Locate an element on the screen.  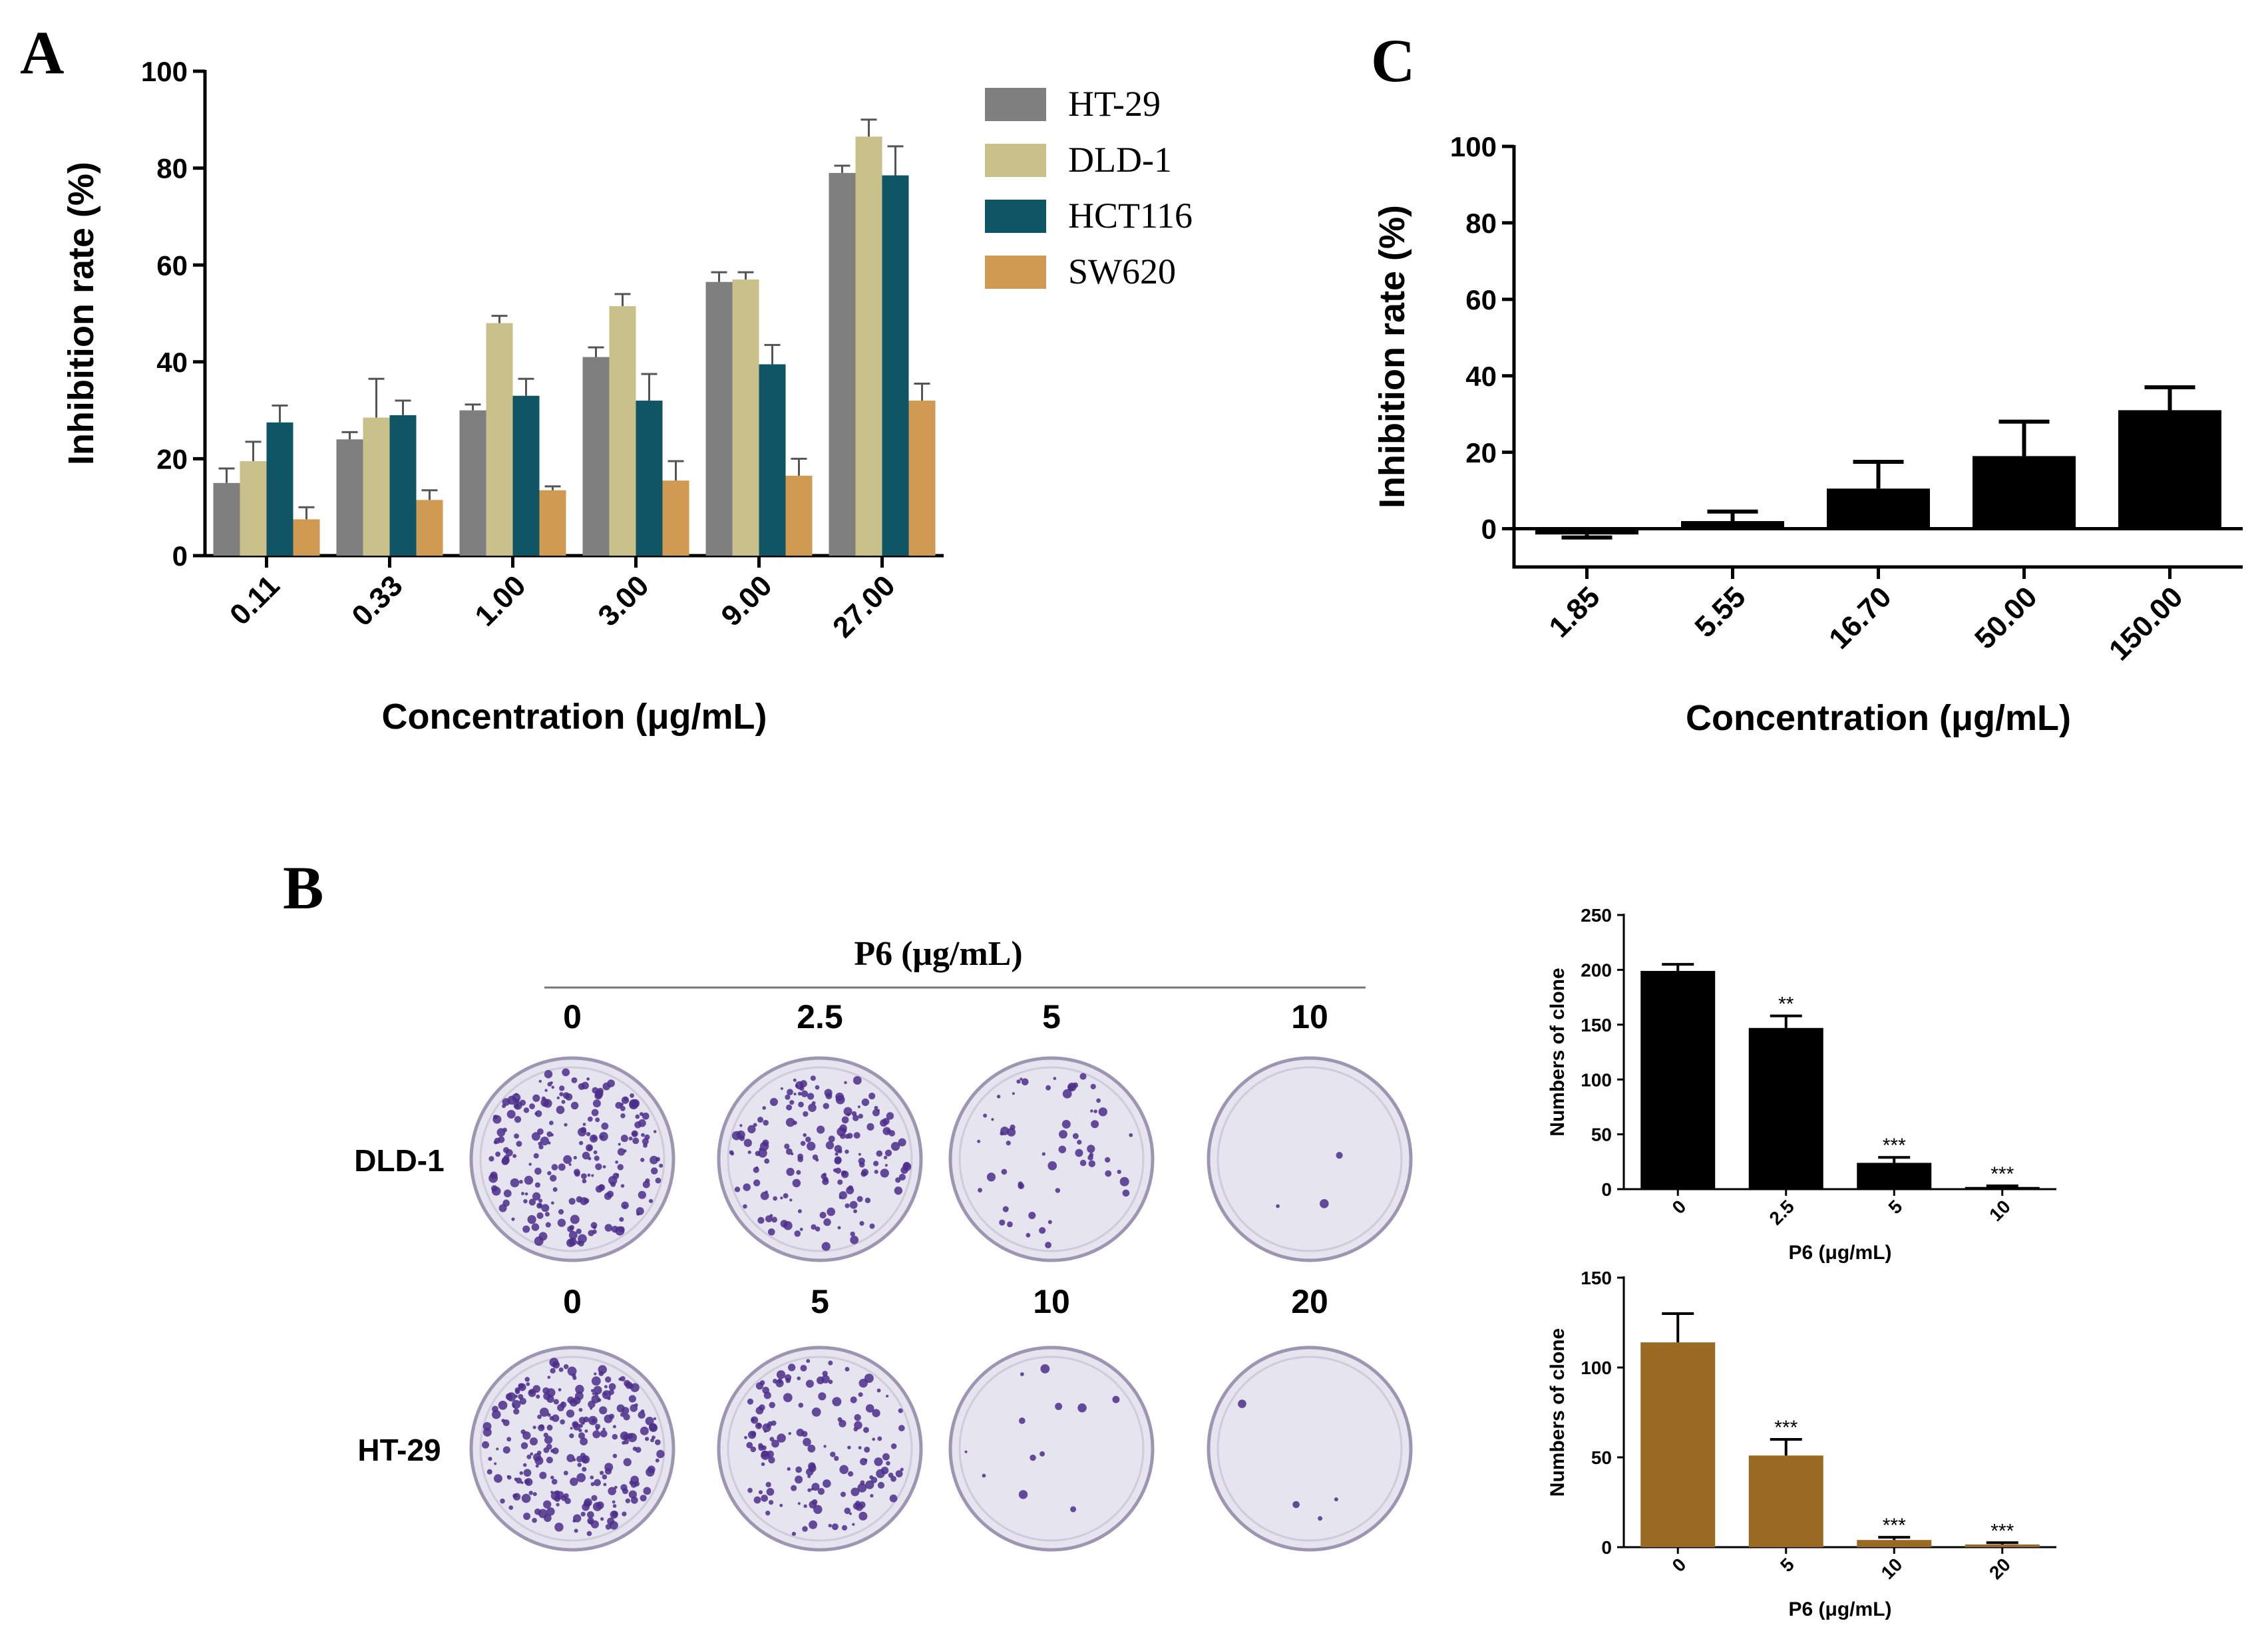
y-tick-label: 40 is located at coordinates (1481, 376).